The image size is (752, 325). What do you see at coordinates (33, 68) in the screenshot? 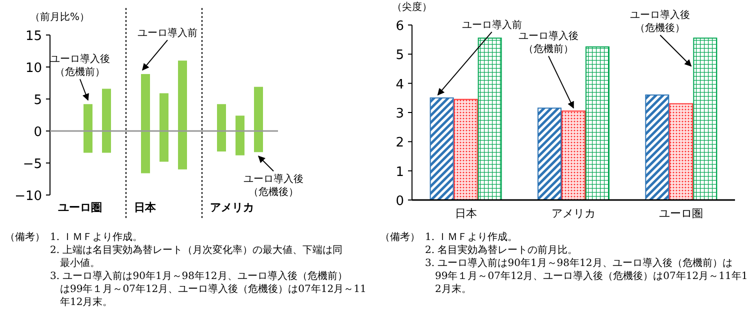
I see `y-tick-label: 10` at bounding box center [33, 68].